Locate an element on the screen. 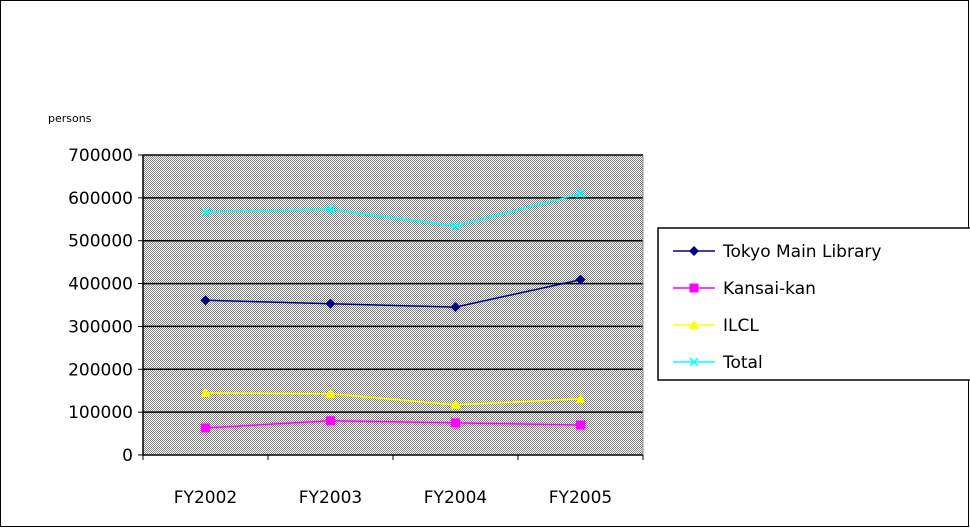 The image size is (970, 528). series-kansai-kan is located at coordinates (393, 424).